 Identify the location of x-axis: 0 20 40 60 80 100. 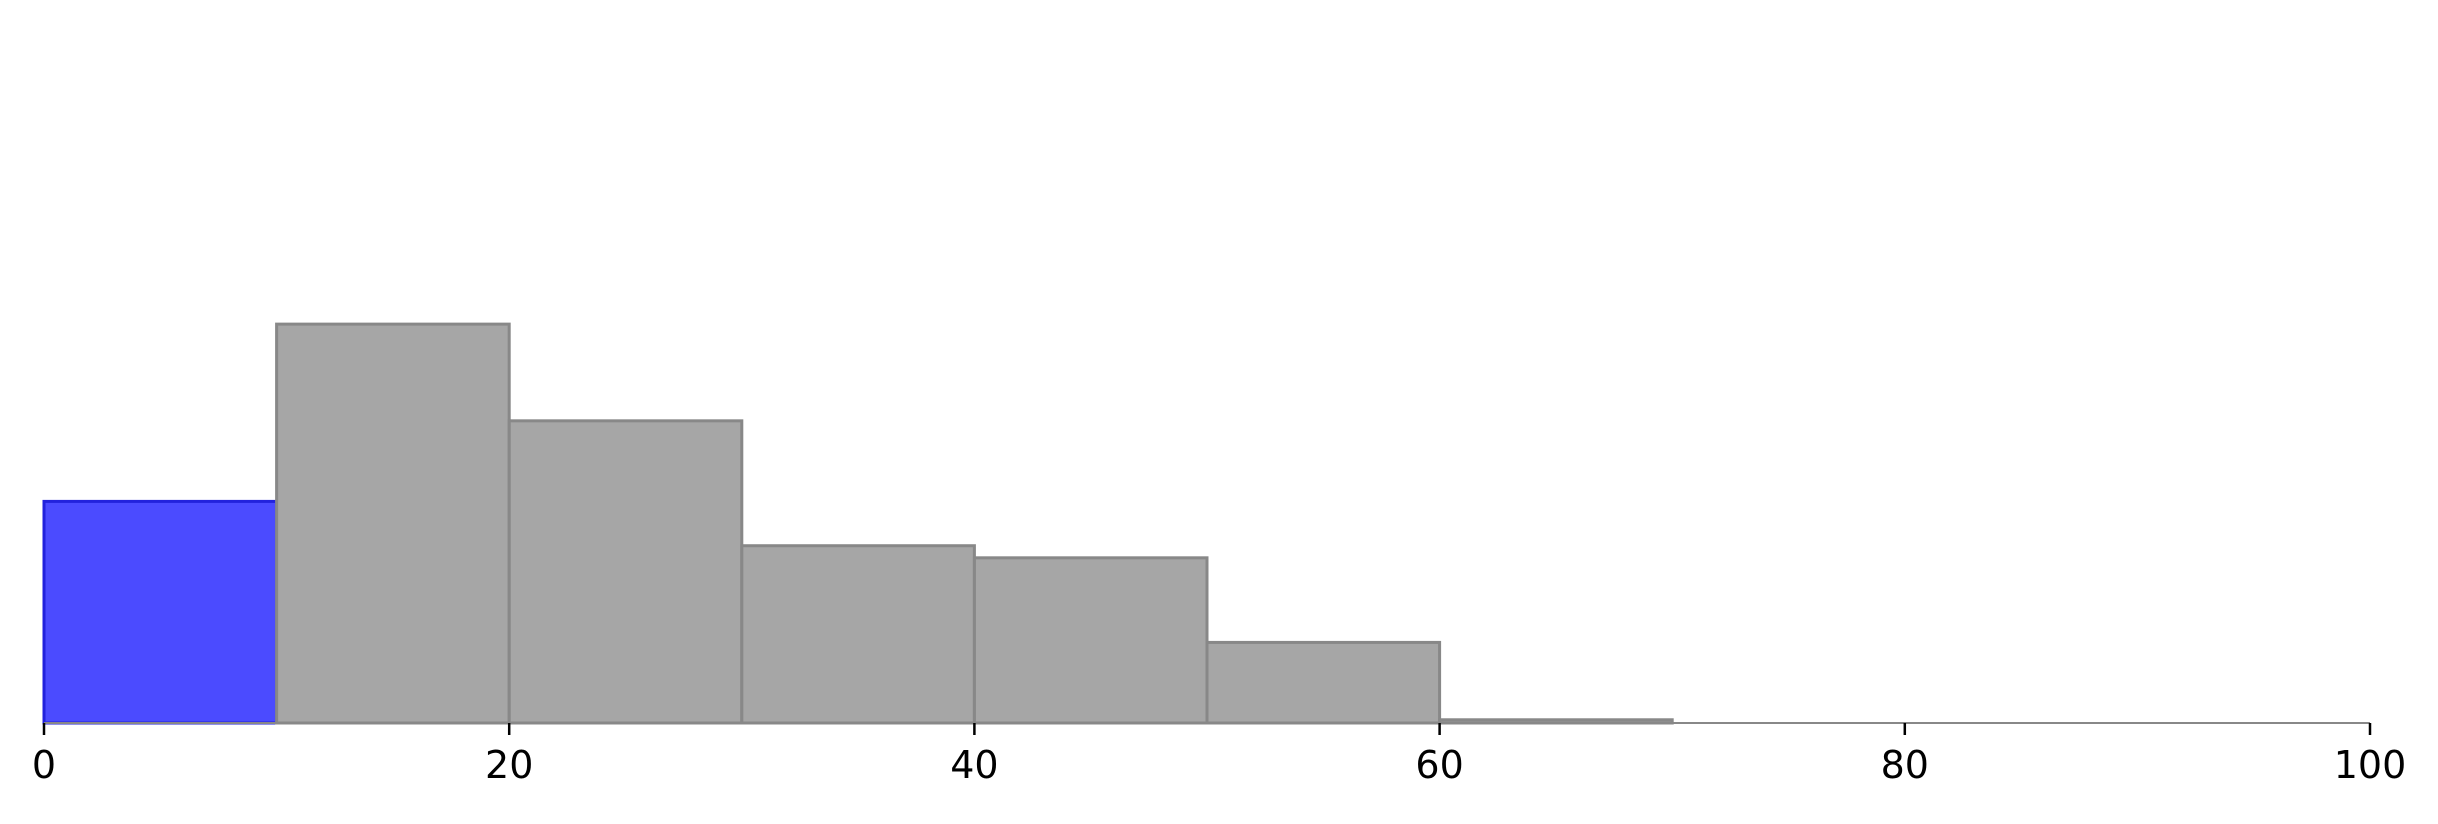
(1219, 754).